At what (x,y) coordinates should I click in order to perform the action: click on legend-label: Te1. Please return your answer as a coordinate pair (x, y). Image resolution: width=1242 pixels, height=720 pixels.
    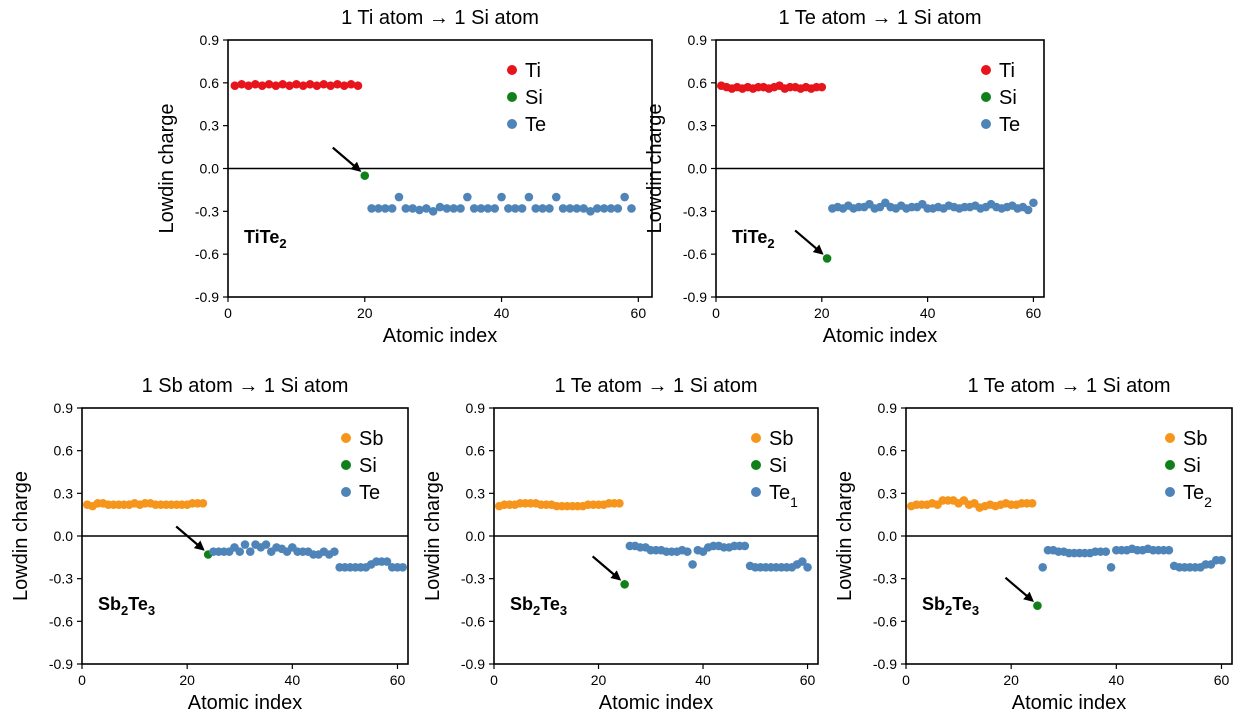
    Looking at the image, I should click on (783, 496).